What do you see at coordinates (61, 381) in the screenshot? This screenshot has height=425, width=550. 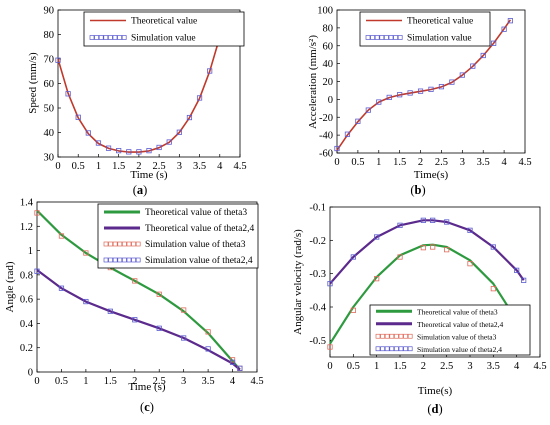 I see `x-tick-label: 0.5` at bounding box center [61, 381].